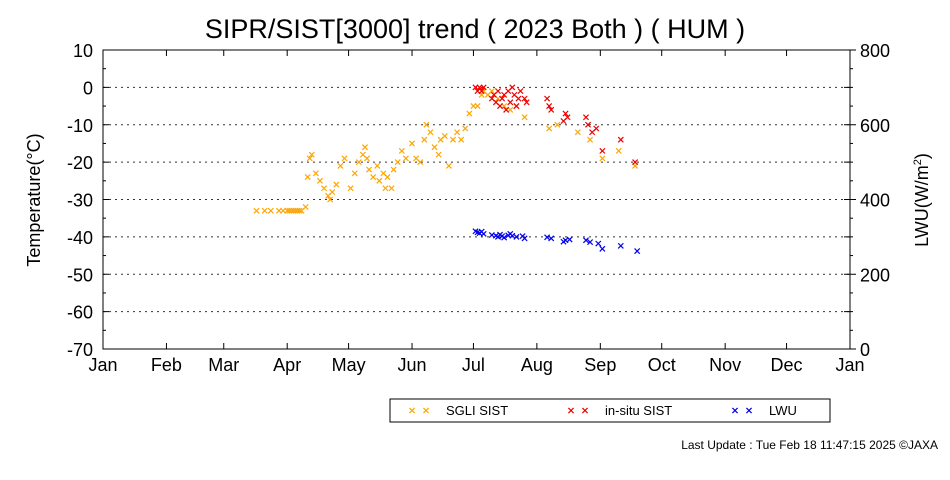 The height and width of the screenshot is (480, 950). Describe the element at coordinates (922, 206) in the screenshot. I see `y2-axis-label-main: LWU(W/m` at that location.